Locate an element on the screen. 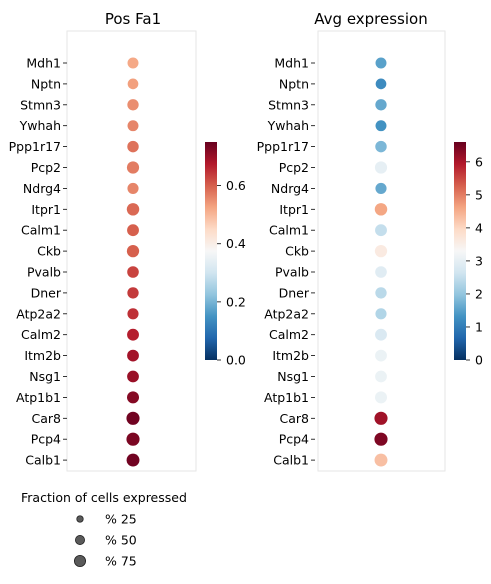 The width and height of the screenshot is (491, 584). legend-label: % 50 is located at coordinates (121, 540).